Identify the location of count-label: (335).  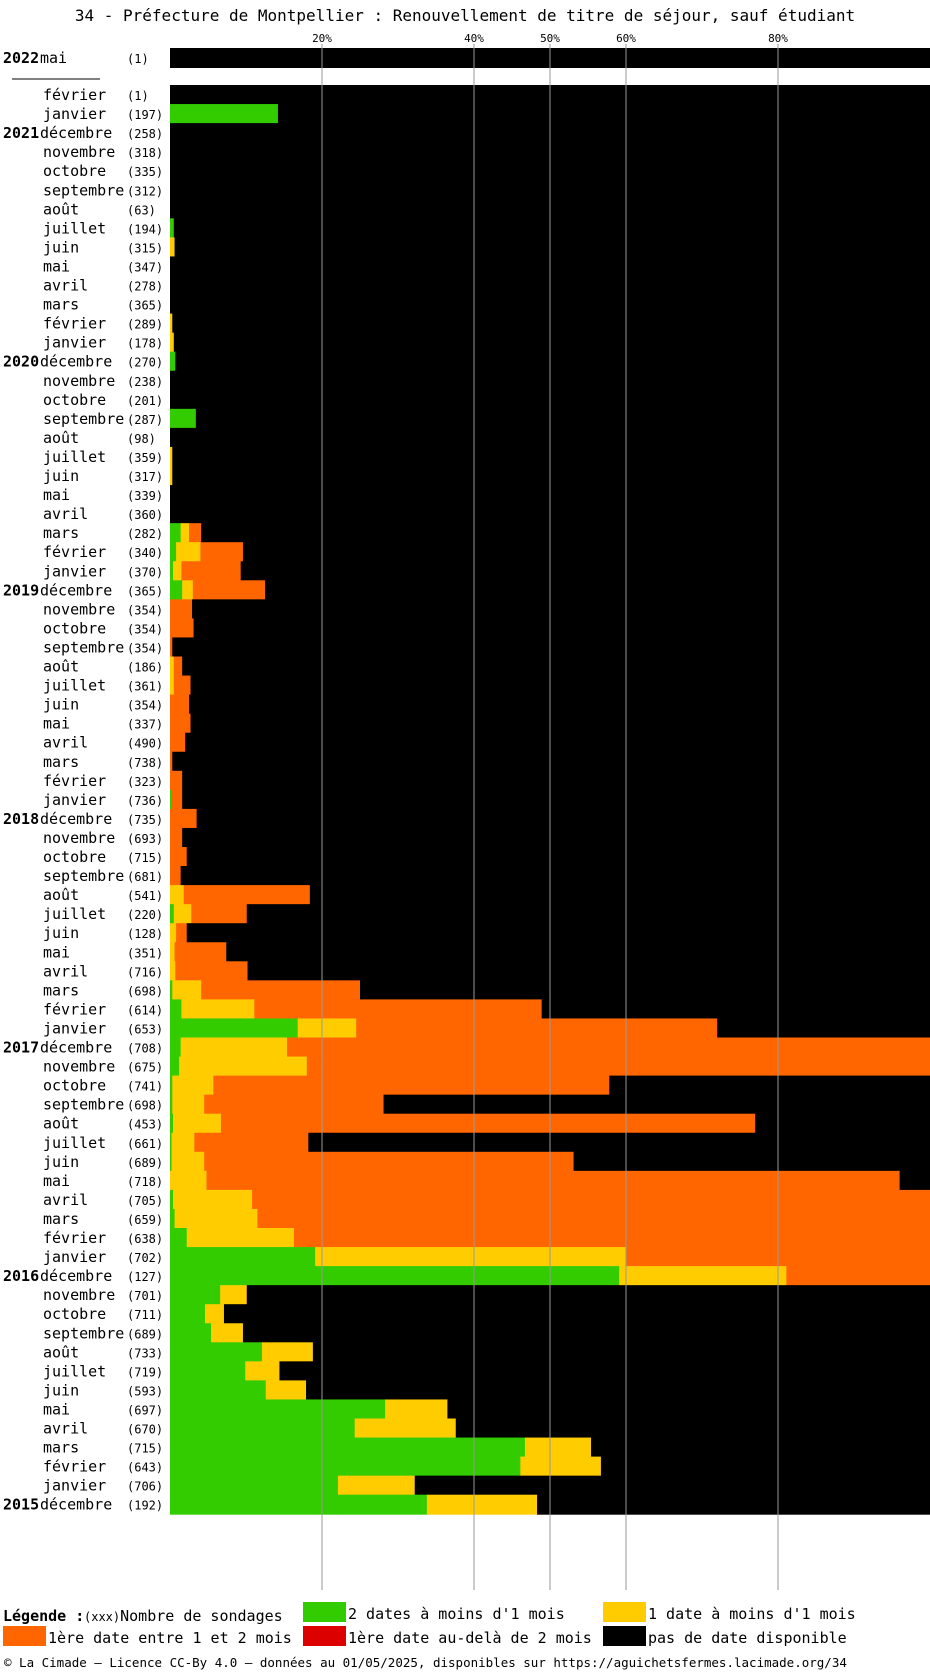
(145, 172).